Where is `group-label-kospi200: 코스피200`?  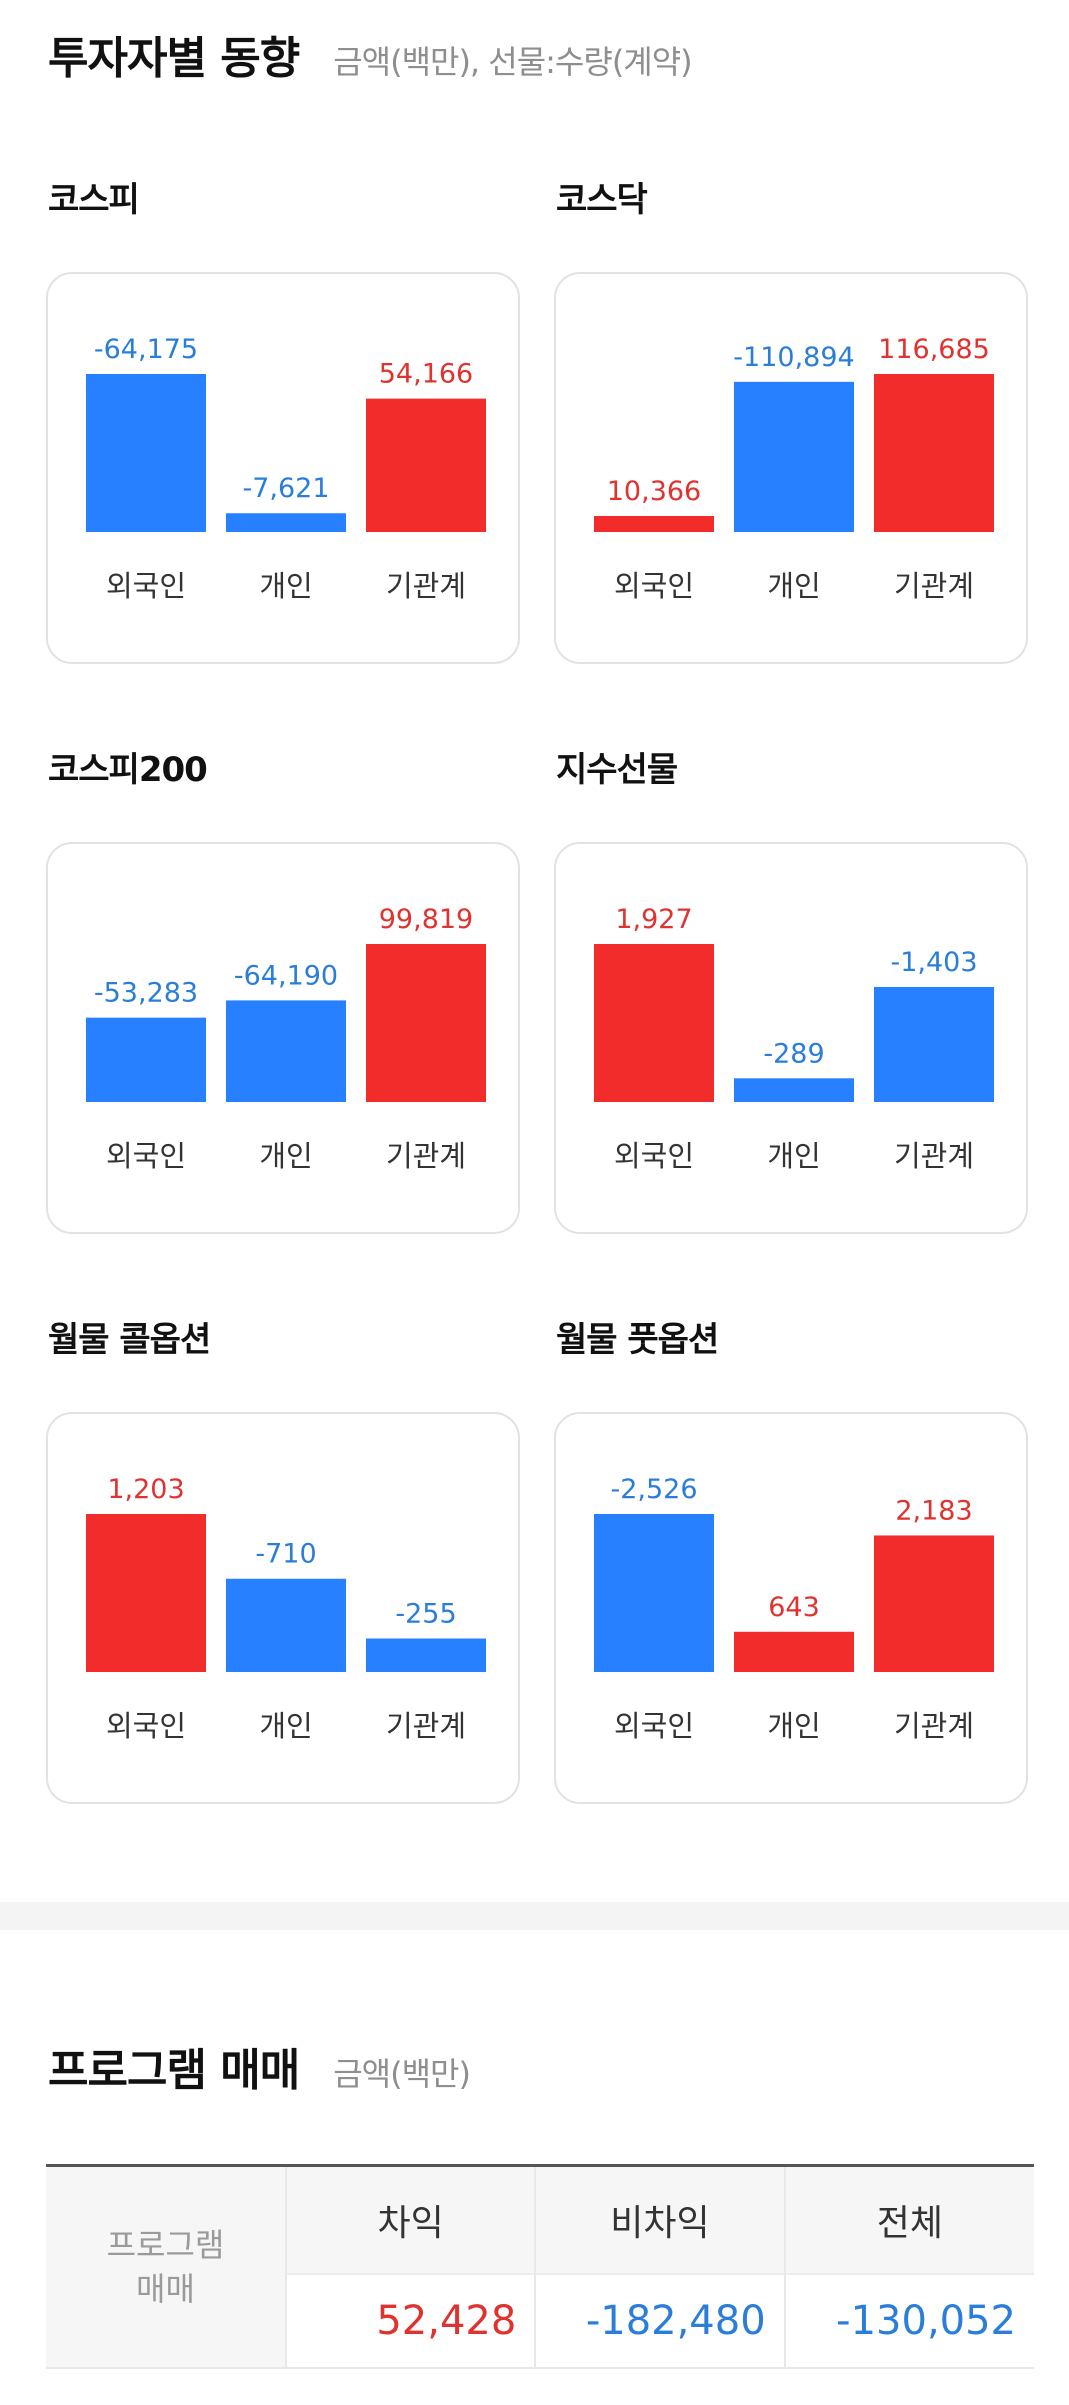 group-label-kospi200: 코스피200 is located at coordinates (128, 770).